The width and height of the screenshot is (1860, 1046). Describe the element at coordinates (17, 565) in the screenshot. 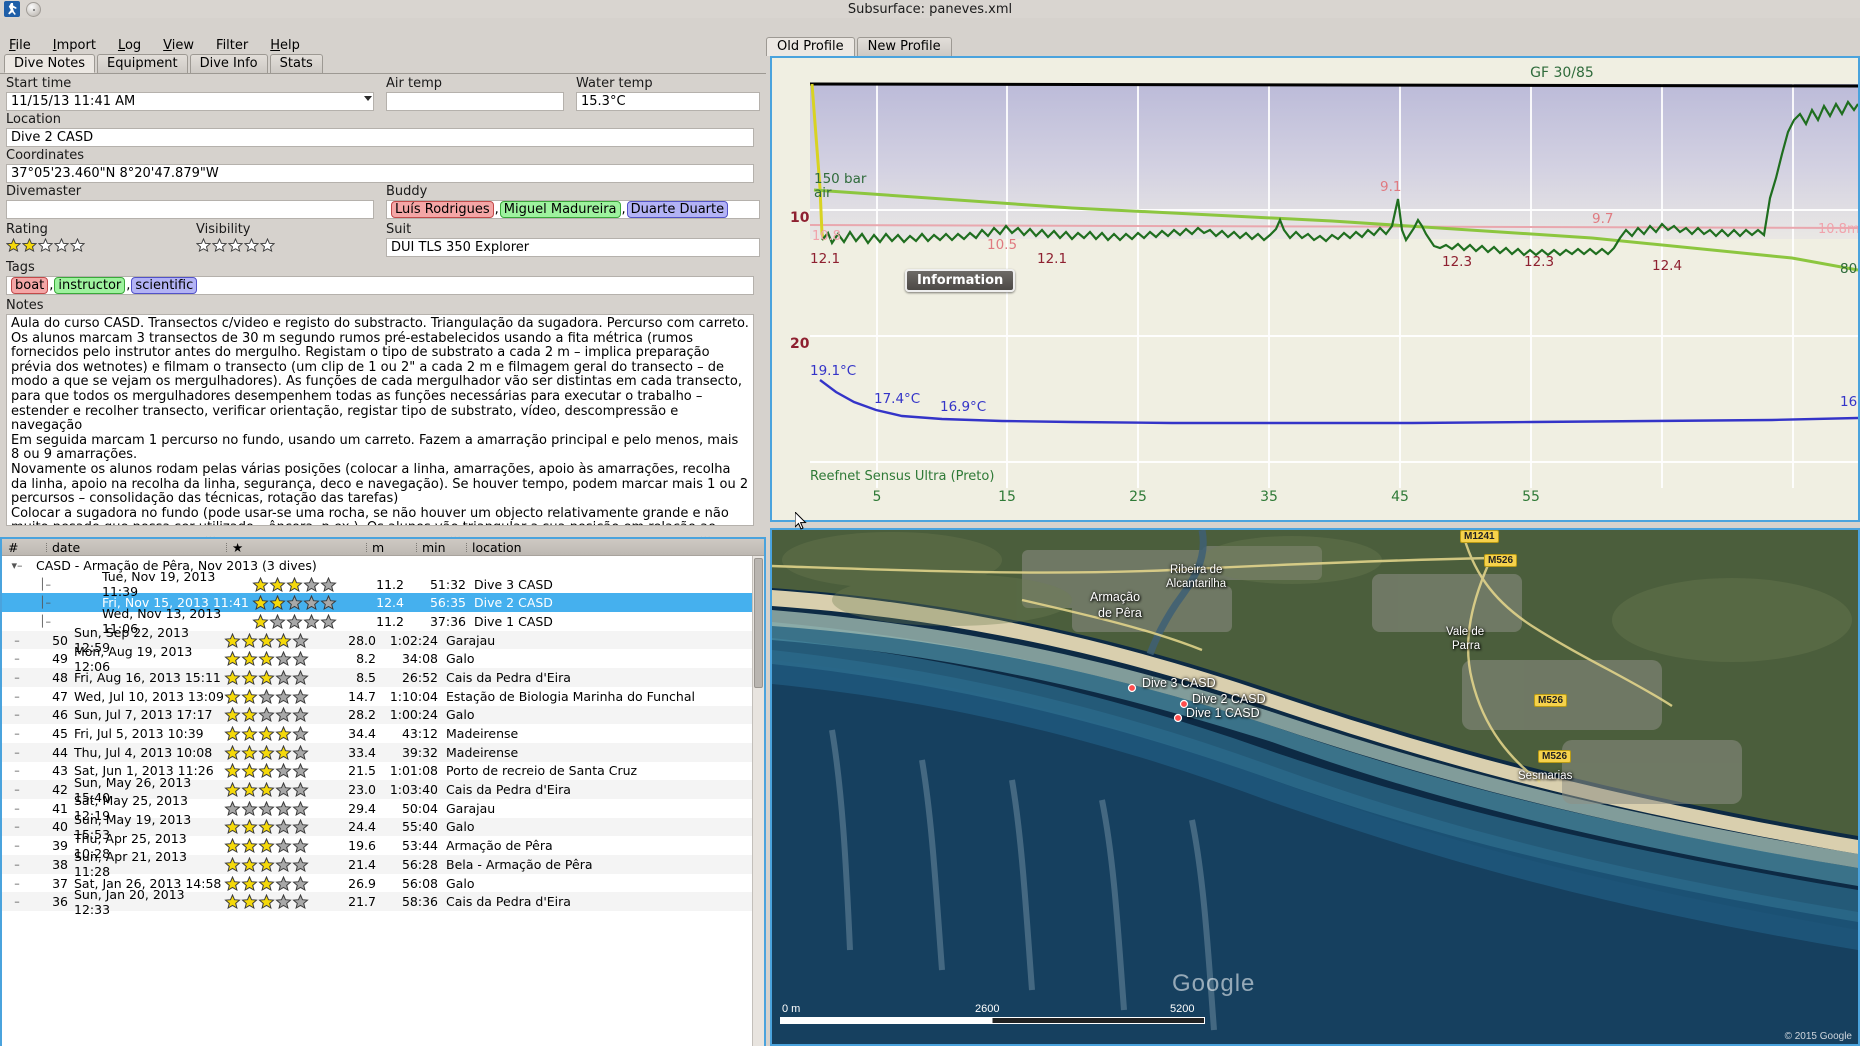

I see `expand-collapse-icon: ▾–` at that location.